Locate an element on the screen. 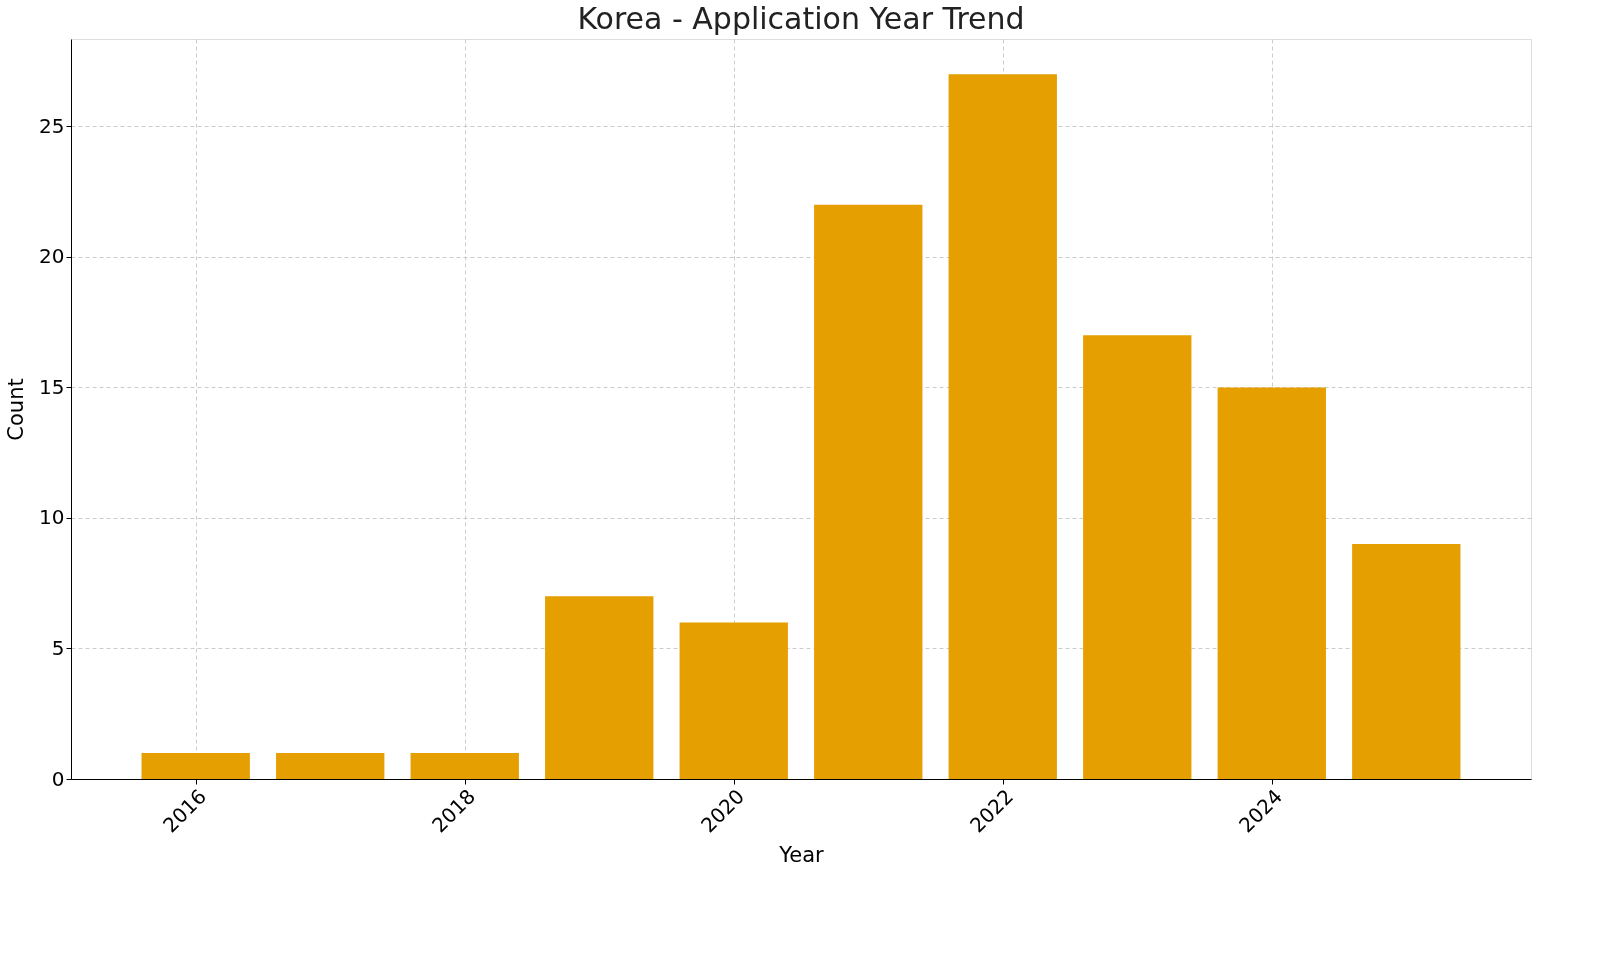  y-tick-label: 10 is located at coordinates (52, 517).